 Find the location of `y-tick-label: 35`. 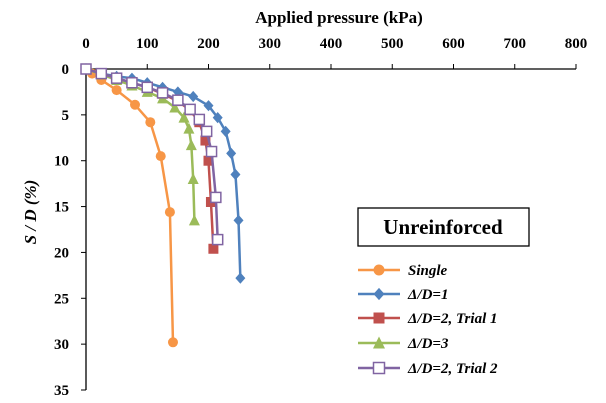

y-tick-label: 35 is located at coordinates (61, 391).